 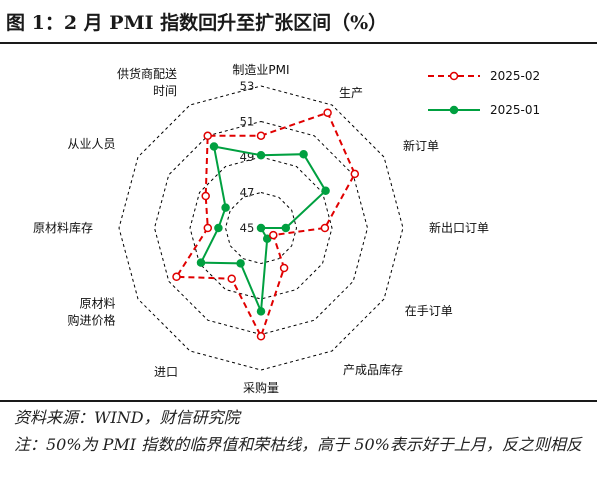 I want to click on axis-label: 采购量, so click(x=261, y=387).